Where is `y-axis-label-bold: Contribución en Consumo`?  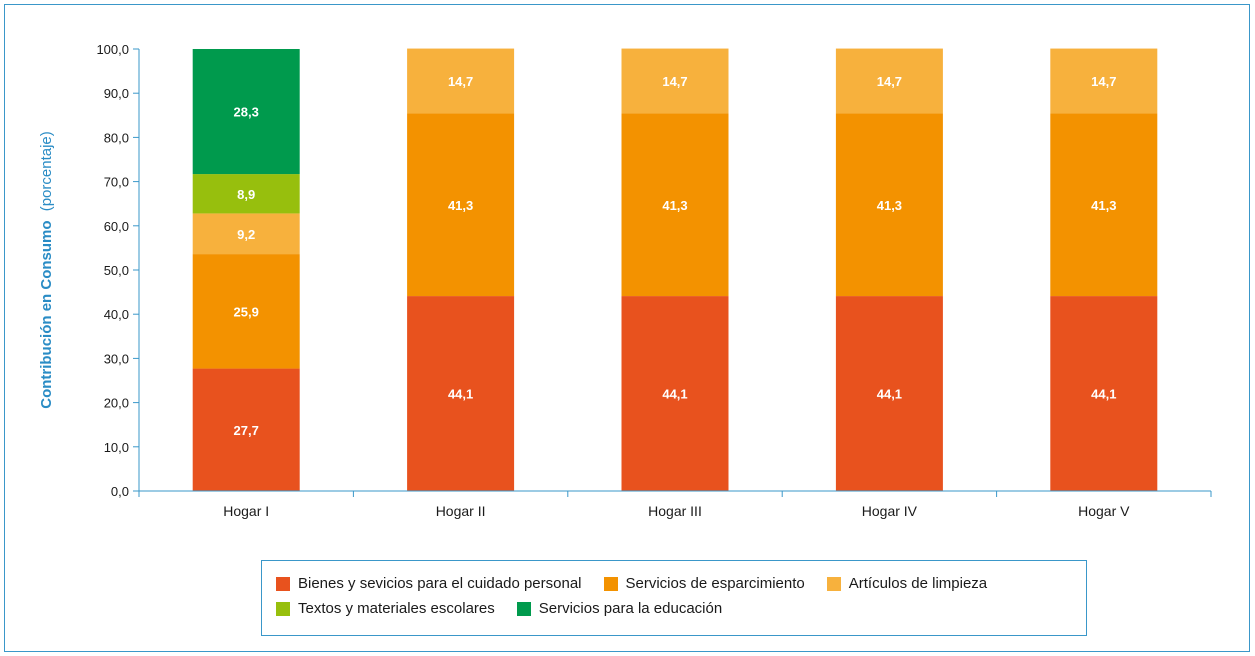 y-axis-label-bold: Contribución en Consumo is located at coordinates (46, 314).